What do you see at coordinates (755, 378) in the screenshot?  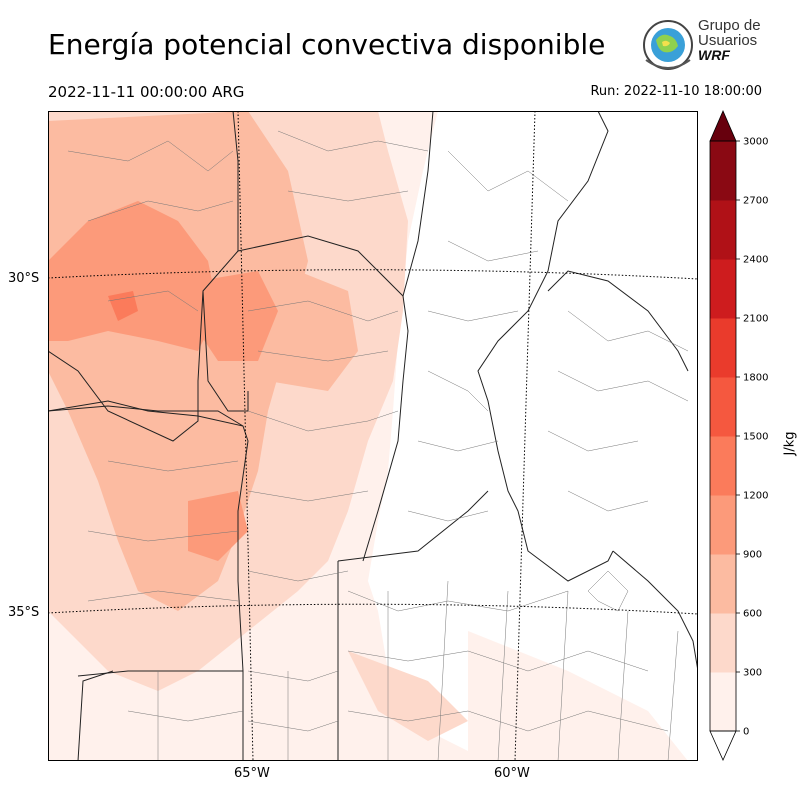 I see `colorbar-tick-label: 1800` at bounding box center [755, 378].